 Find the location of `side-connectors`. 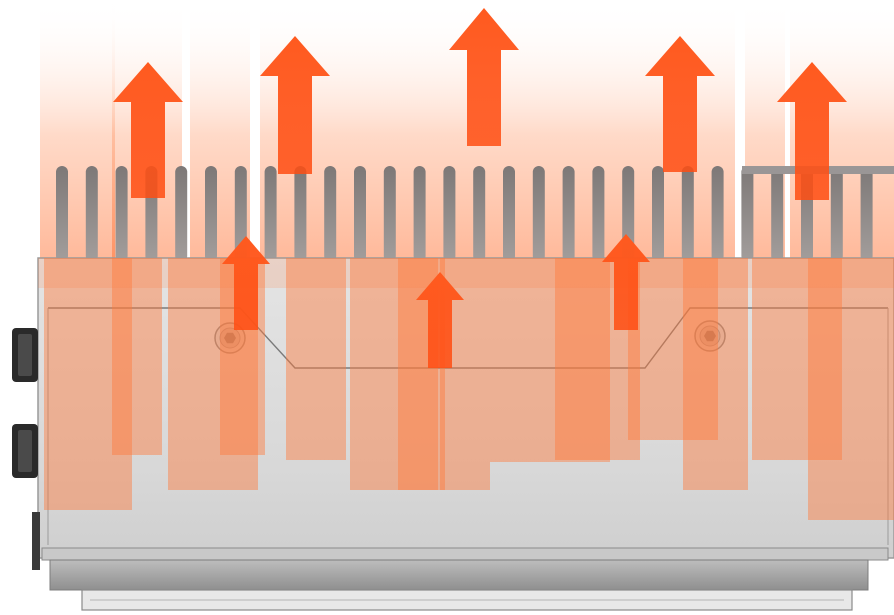

side-connectors is located at coordinates (26, 449).